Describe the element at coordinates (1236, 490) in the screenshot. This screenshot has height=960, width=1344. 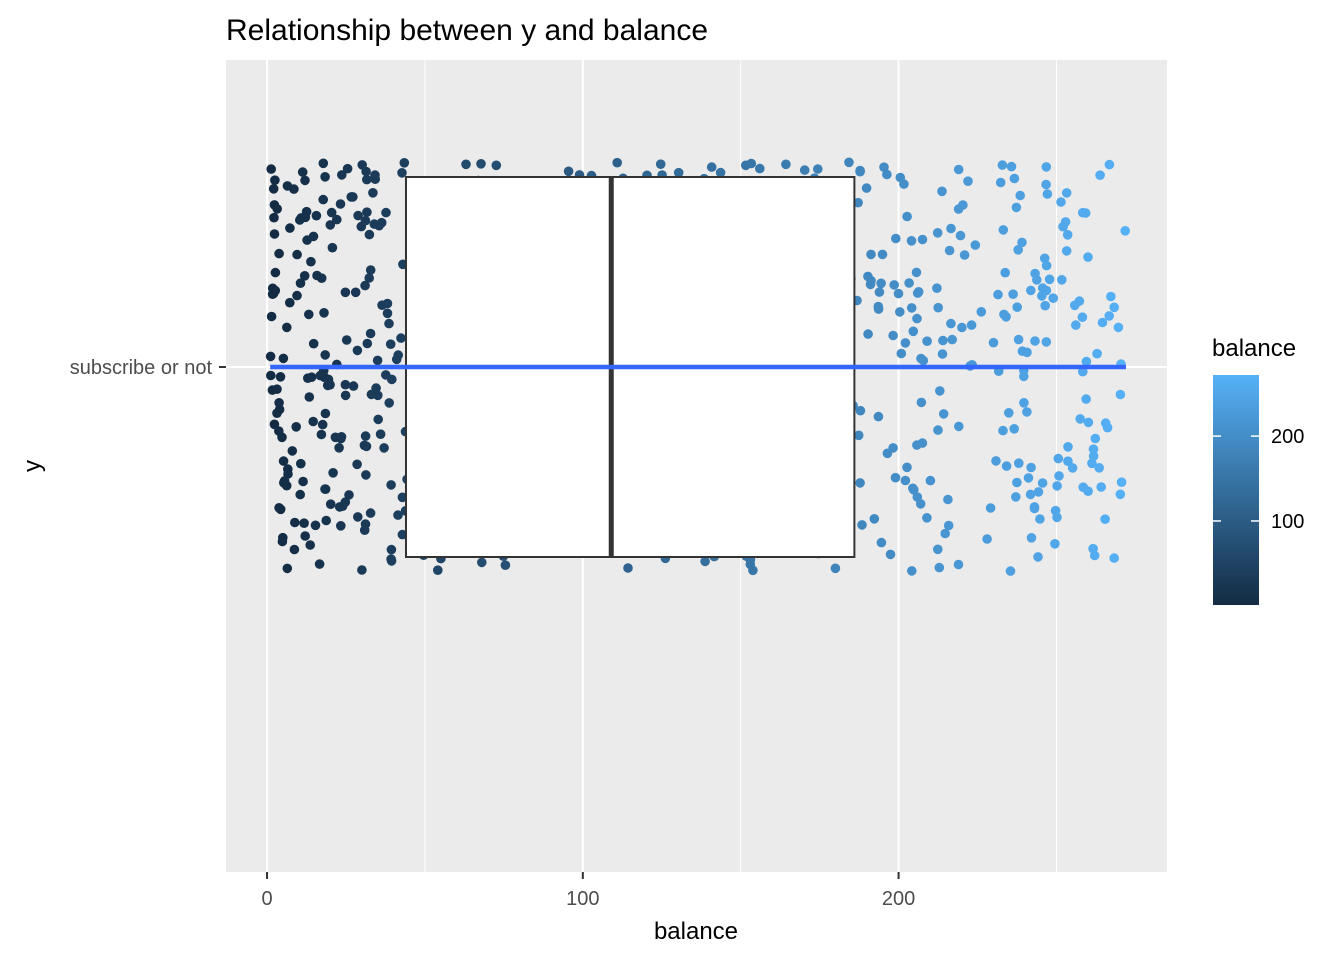
I see `legend-colorbar` at that location.